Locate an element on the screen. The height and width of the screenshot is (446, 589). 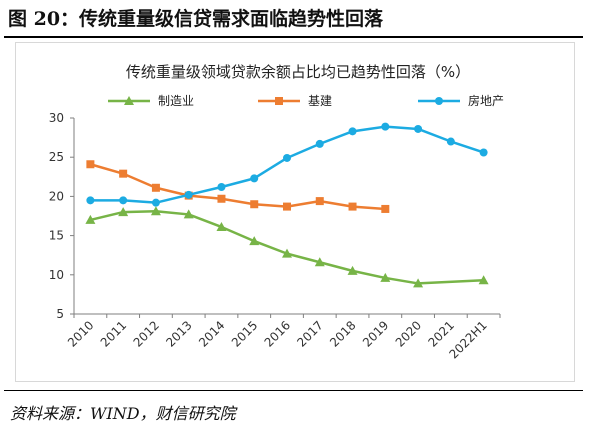
y-tick-label: 25 is located at coordinates (56, 157).